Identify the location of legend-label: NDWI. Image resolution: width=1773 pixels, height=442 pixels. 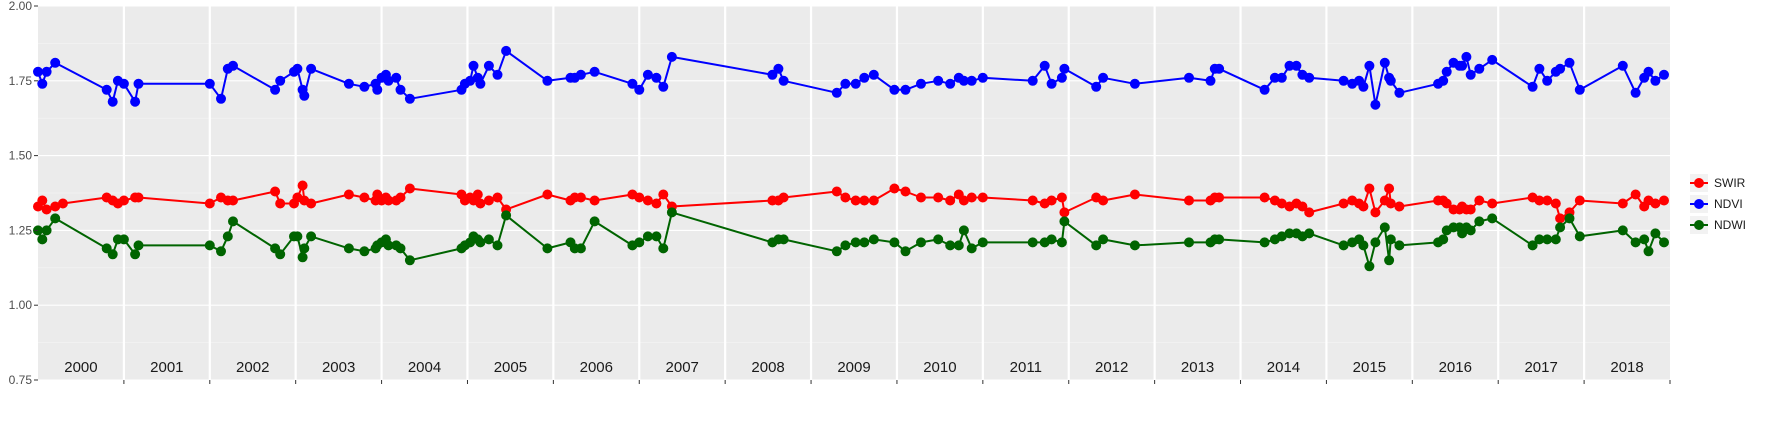
(1730, 225).